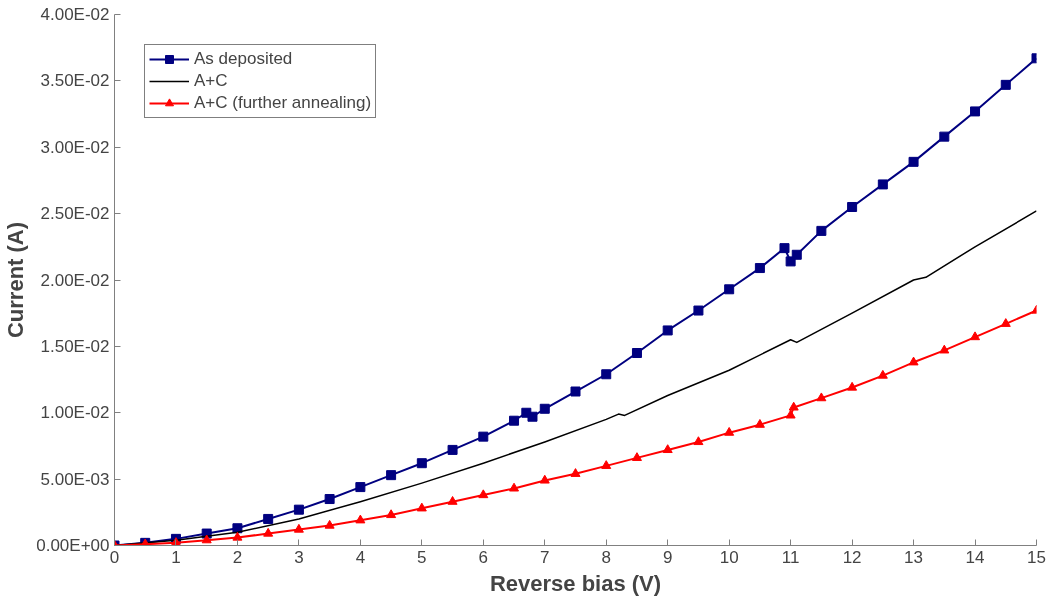  I want to click on x-tick-label: 13, so click(914, 557).